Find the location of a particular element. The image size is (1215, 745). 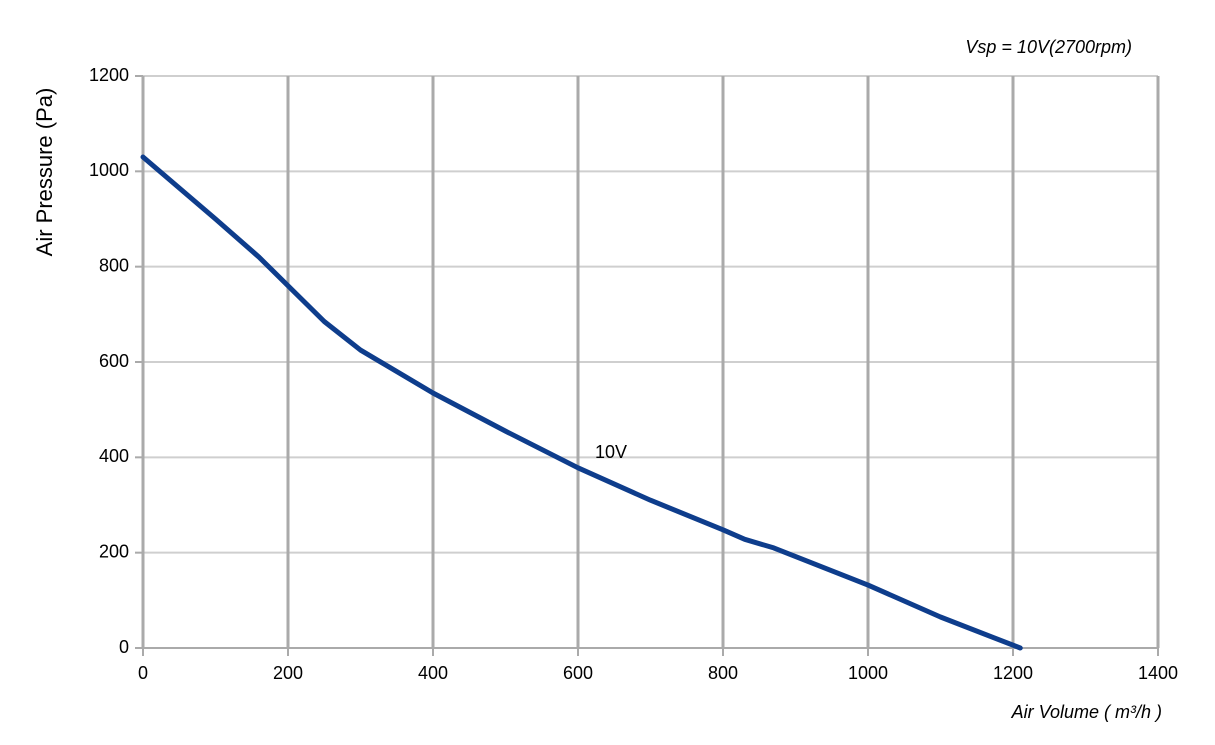

x-tick-label: 200 is located at coordinates (288, 673).